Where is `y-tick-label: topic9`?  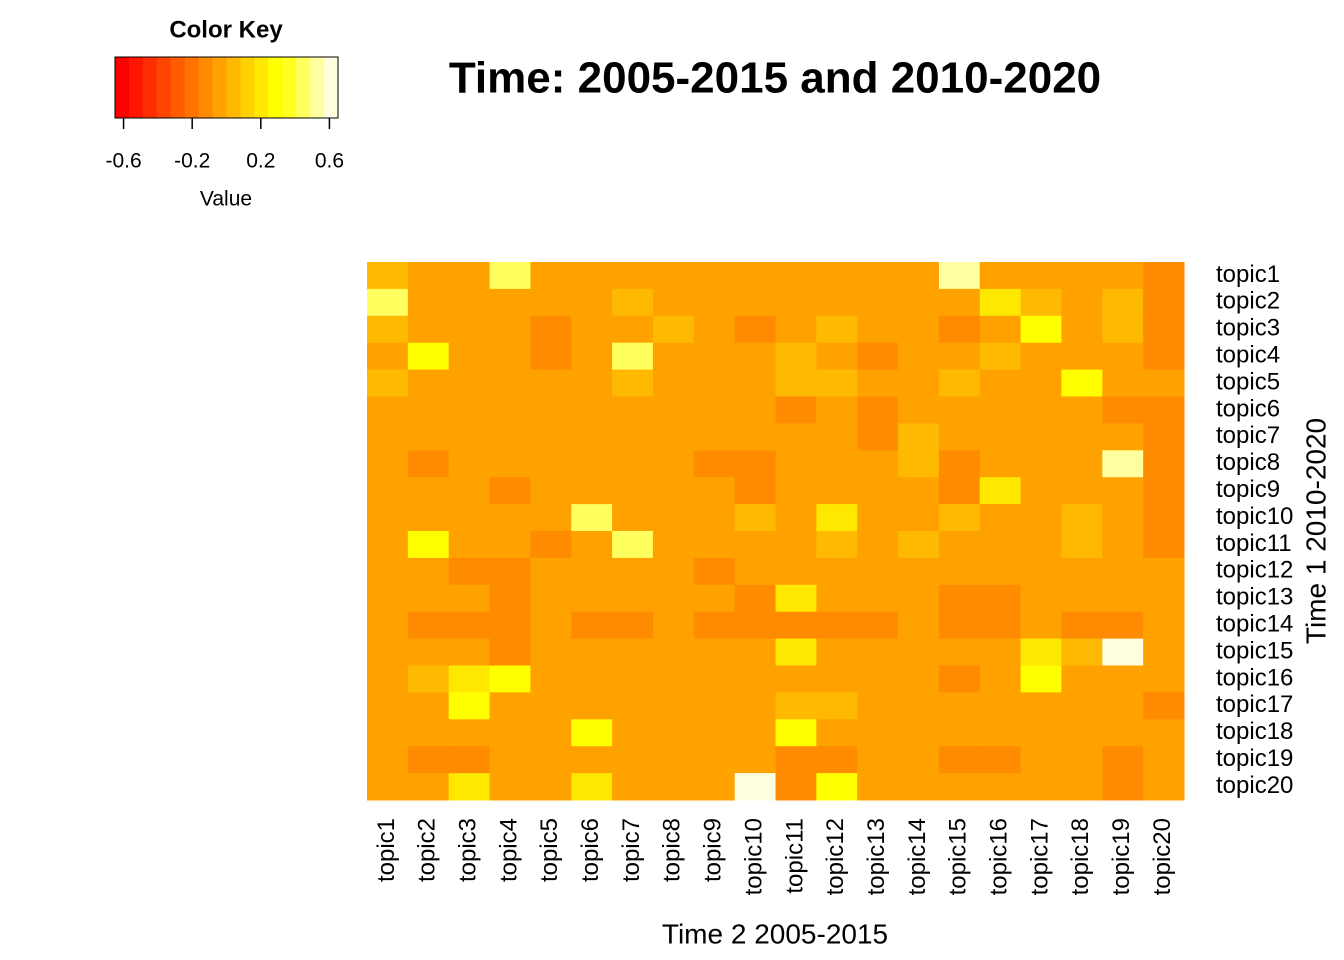
y-tick-label: topic9 is located at coordinates (1248, 489).